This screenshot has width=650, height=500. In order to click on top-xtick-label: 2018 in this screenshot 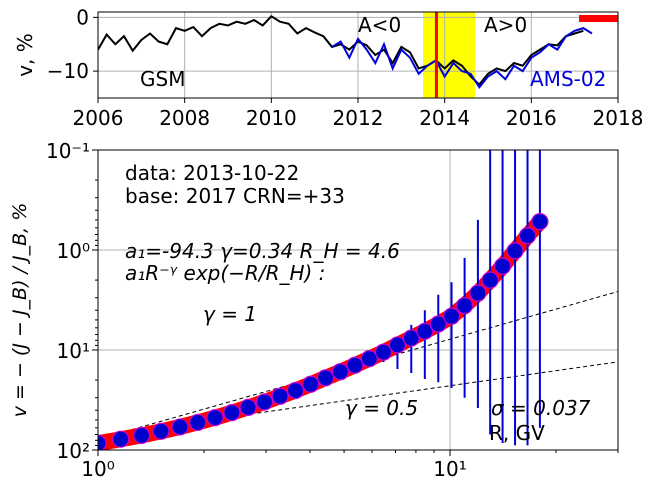, I will do `click(618, 118)`.